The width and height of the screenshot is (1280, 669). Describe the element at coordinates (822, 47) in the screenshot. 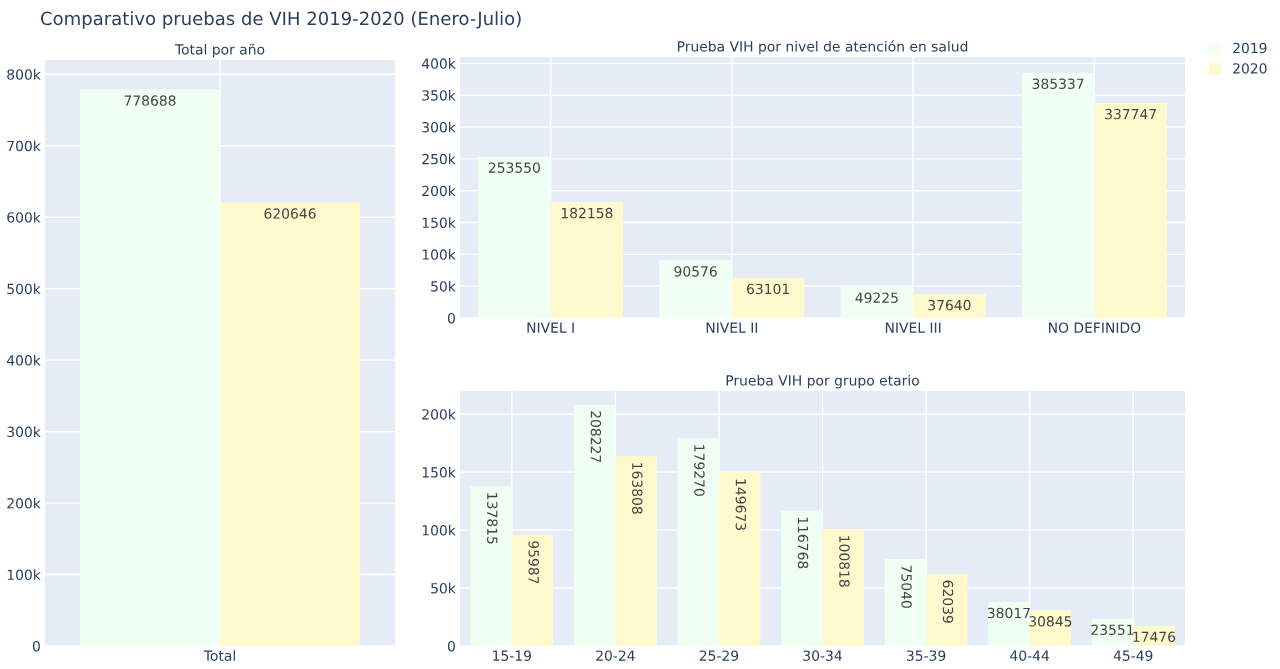

I see `chart-subtitle: Prueba VIH por nivel de atención en salud` at that location.